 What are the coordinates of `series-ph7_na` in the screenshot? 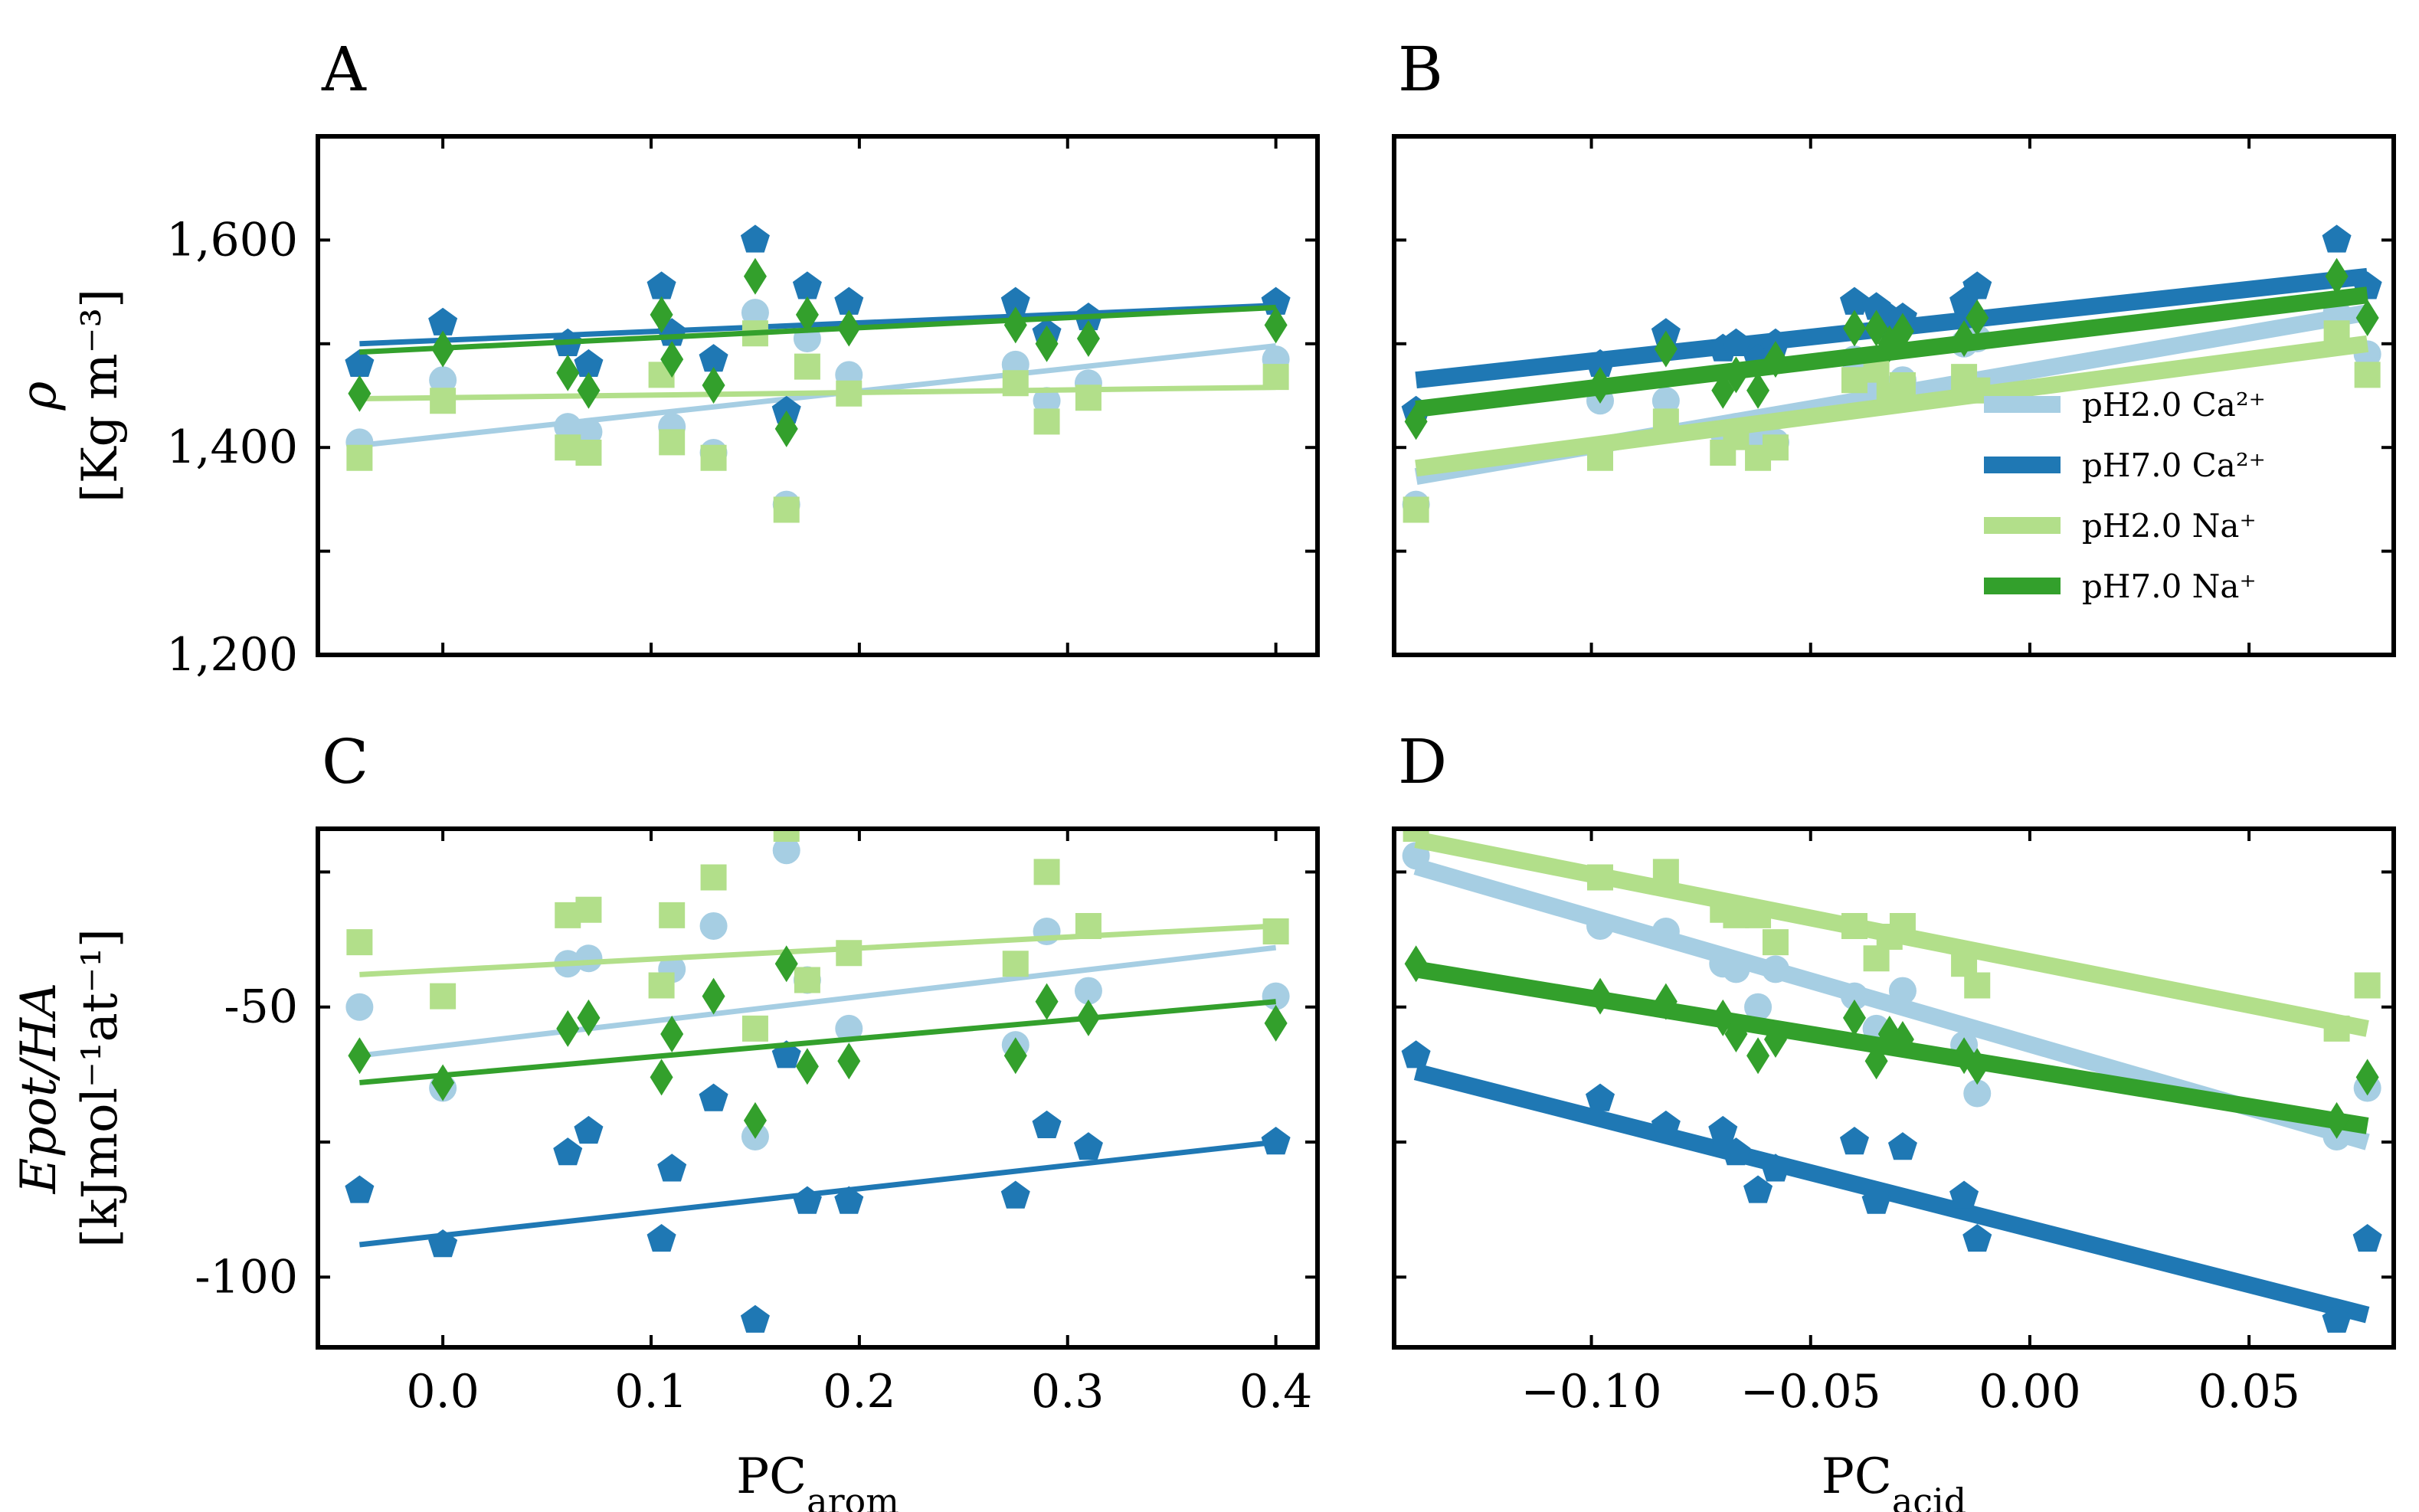 It's located at (1891, 348).